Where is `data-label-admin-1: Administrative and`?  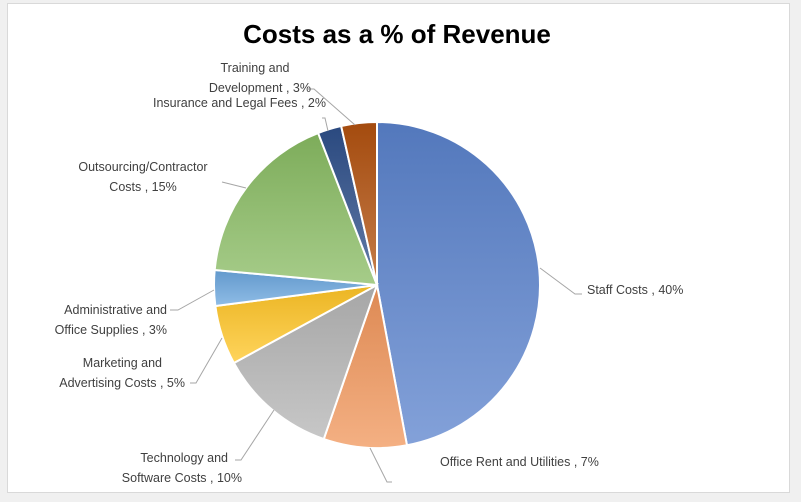
data-label-admin-1: Administrative and is located at coordinates (115, 310).